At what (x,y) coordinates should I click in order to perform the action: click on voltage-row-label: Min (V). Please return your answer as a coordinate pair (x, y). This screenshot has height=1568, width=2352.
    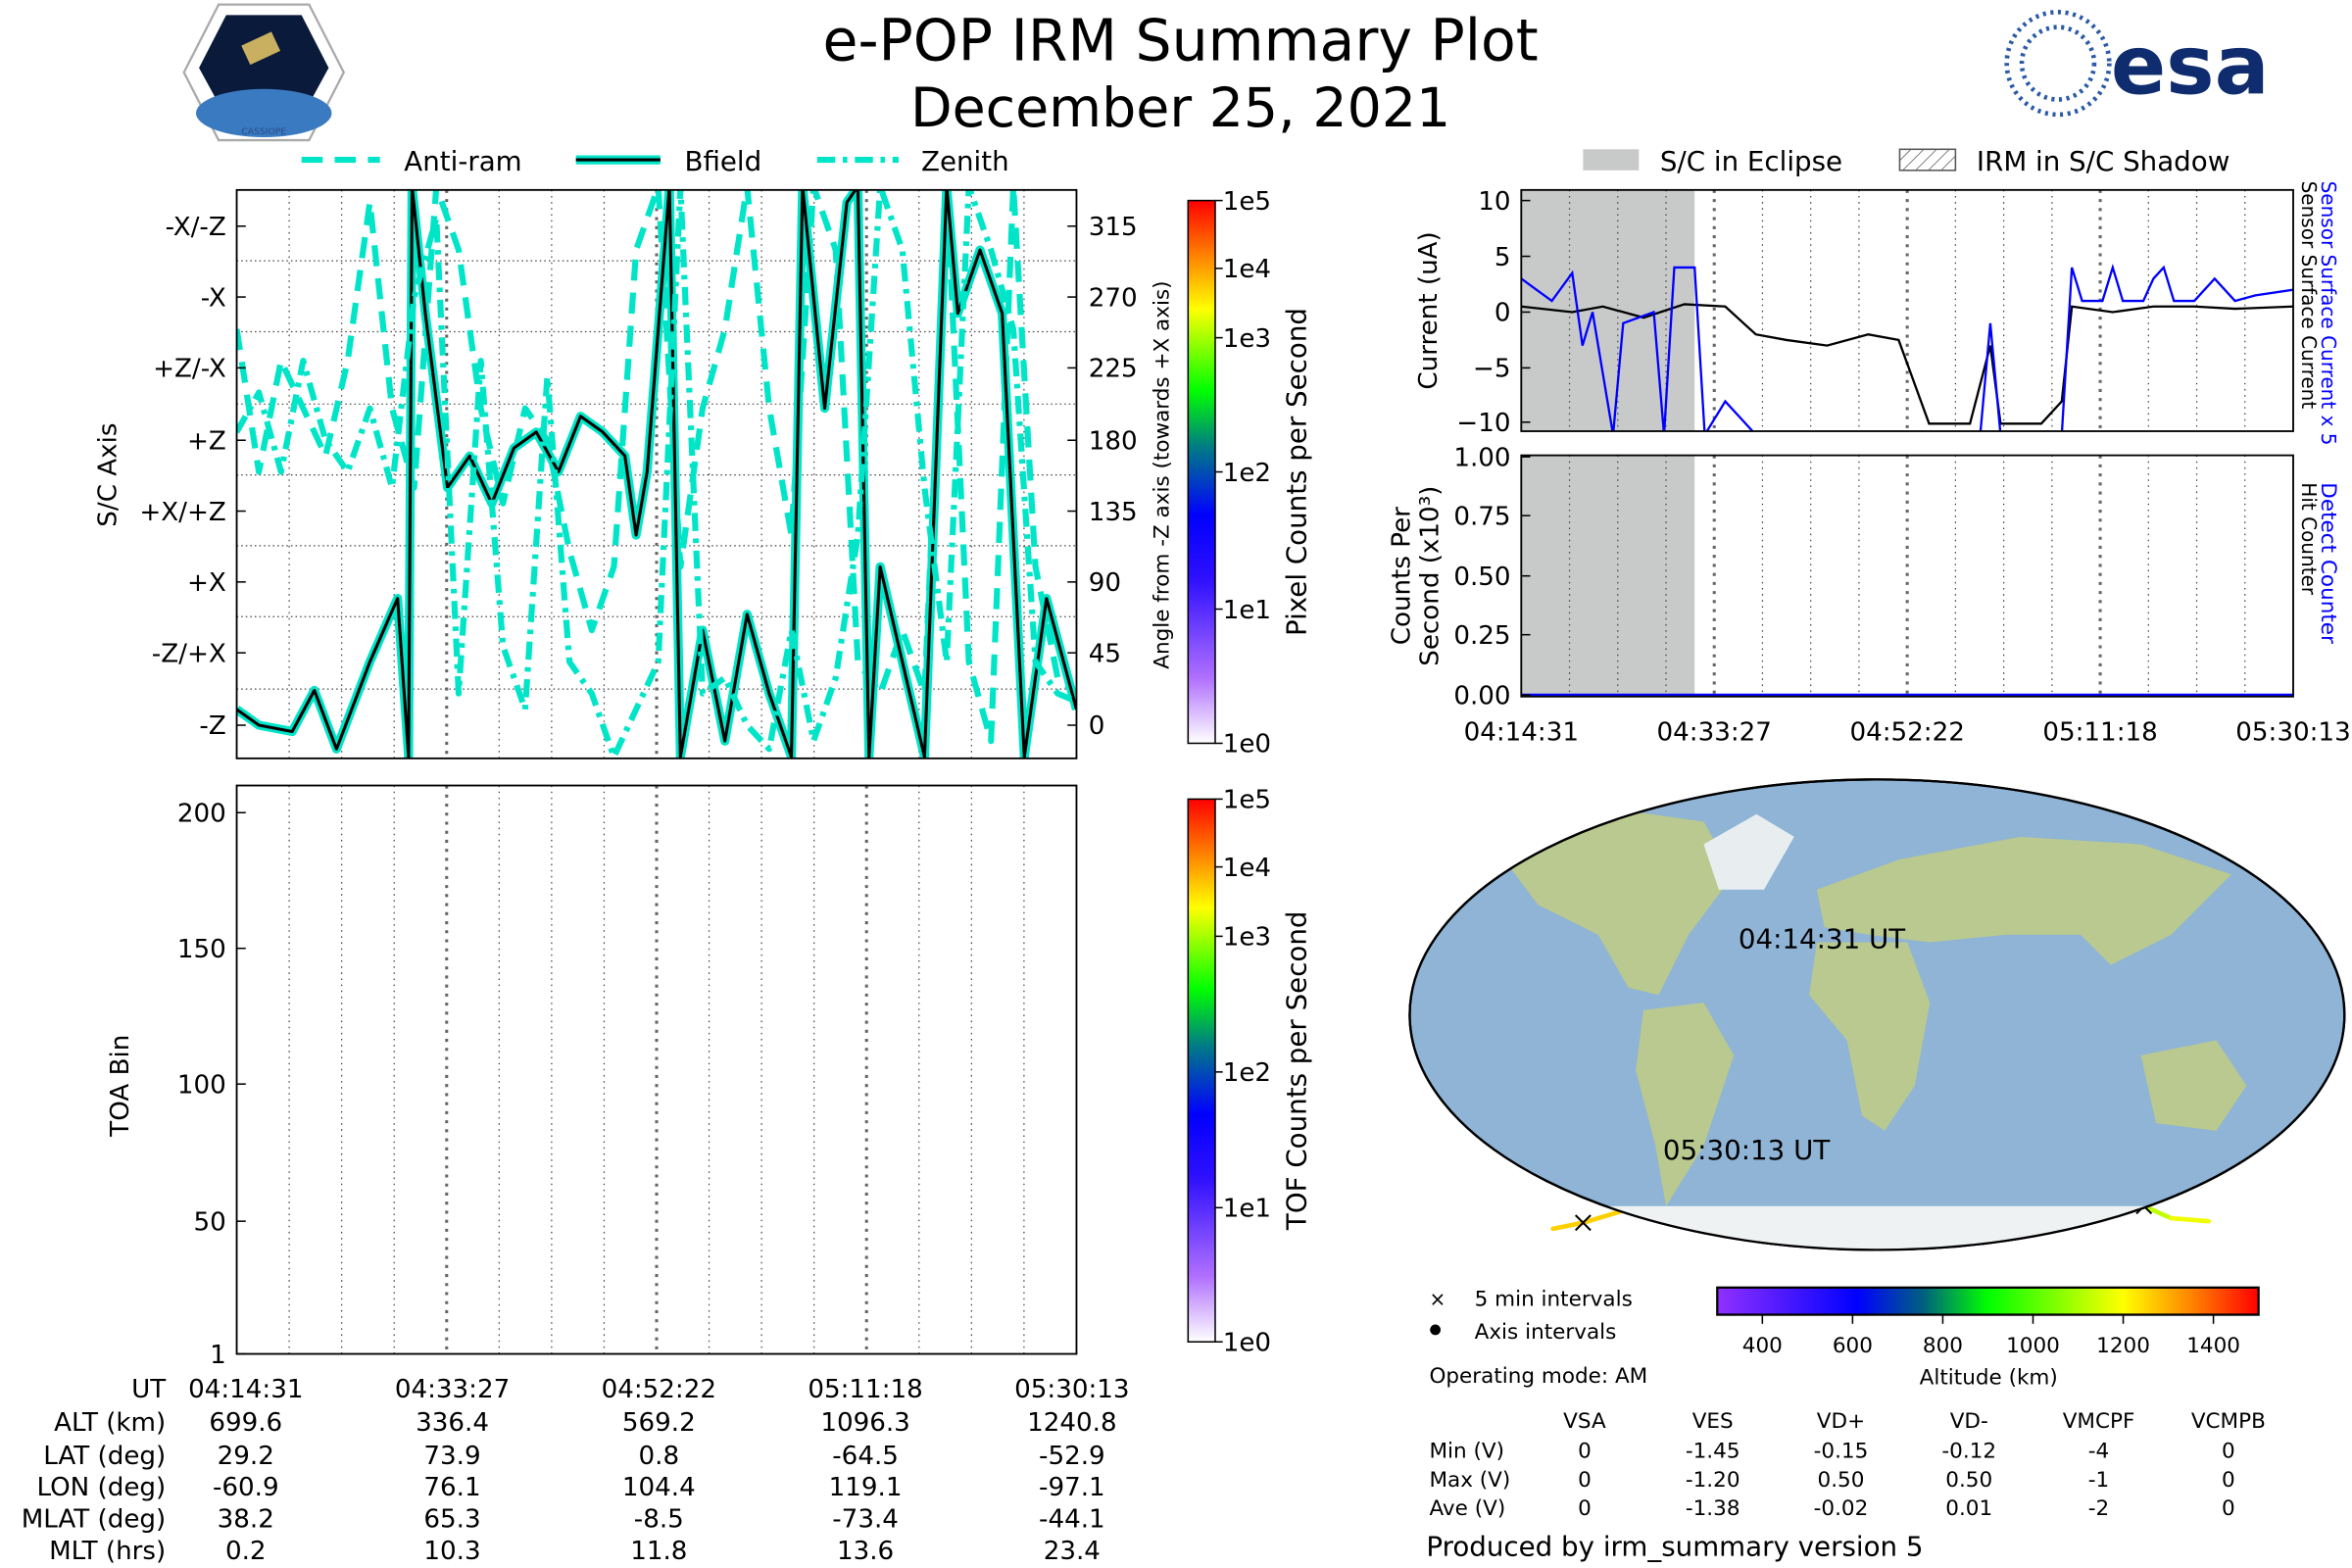
    Looking at the image, I should click on (1466, 1452).